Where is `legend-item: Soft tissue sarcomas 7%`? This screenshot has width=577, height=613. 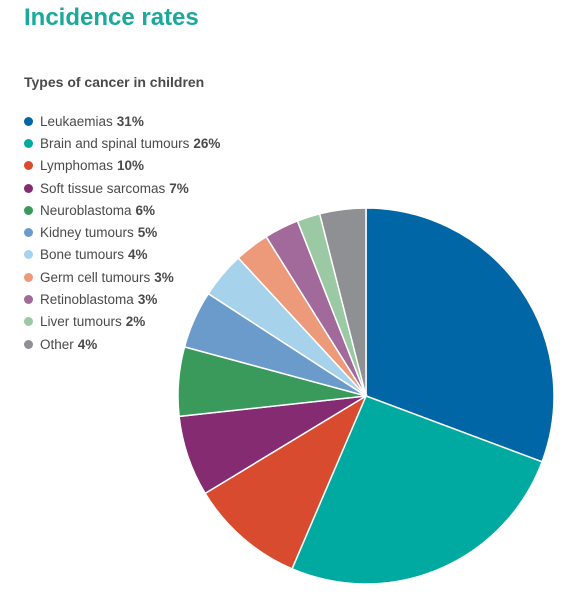 legend-item: Soft tissue sarcomas 7% is located at coordinates (122, 188).